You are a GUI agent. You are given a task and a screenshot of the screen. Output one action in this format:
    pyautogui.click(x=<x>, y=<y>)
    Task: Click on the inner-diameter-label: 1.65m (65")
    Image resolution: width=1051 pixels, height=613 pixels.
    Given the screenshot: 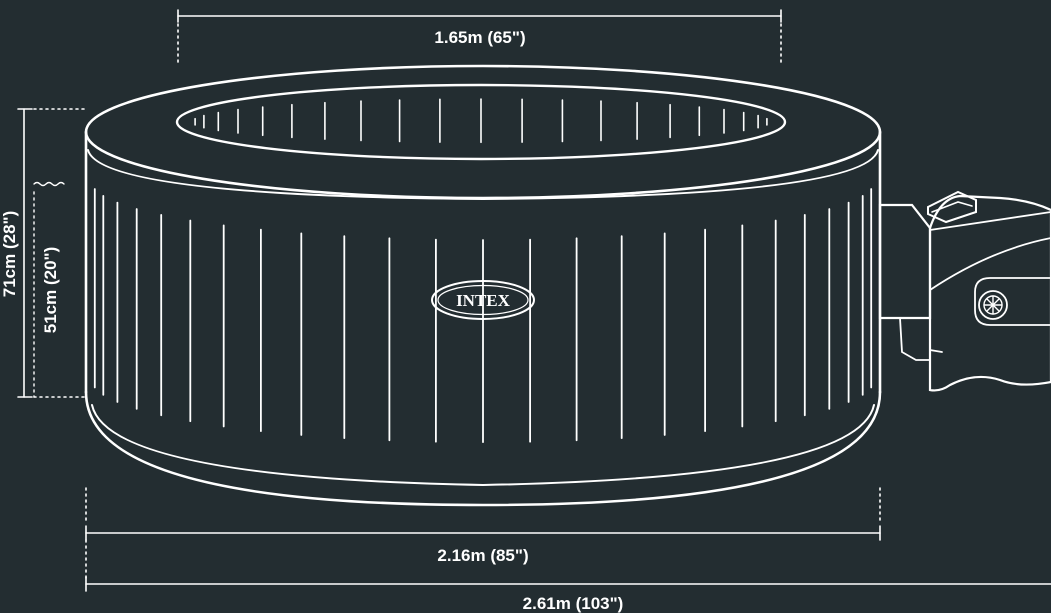 What is the action you would take?
    pyautogui.click(x=479, y=37)
    